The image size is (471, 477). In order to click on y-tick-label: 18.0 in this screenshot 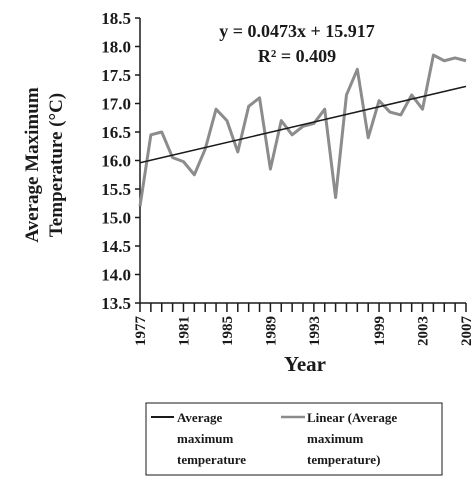, I will do `click(116, 47)`.